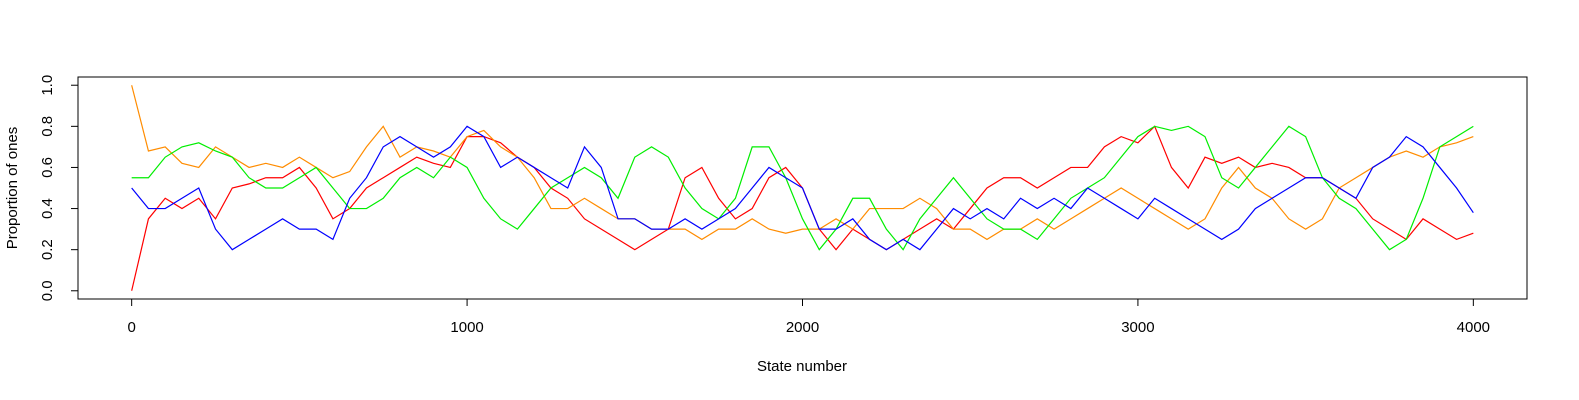 This screenshot has height=400, width=1579. I want to click on x-tick-label: 2000, so click(802, 327).